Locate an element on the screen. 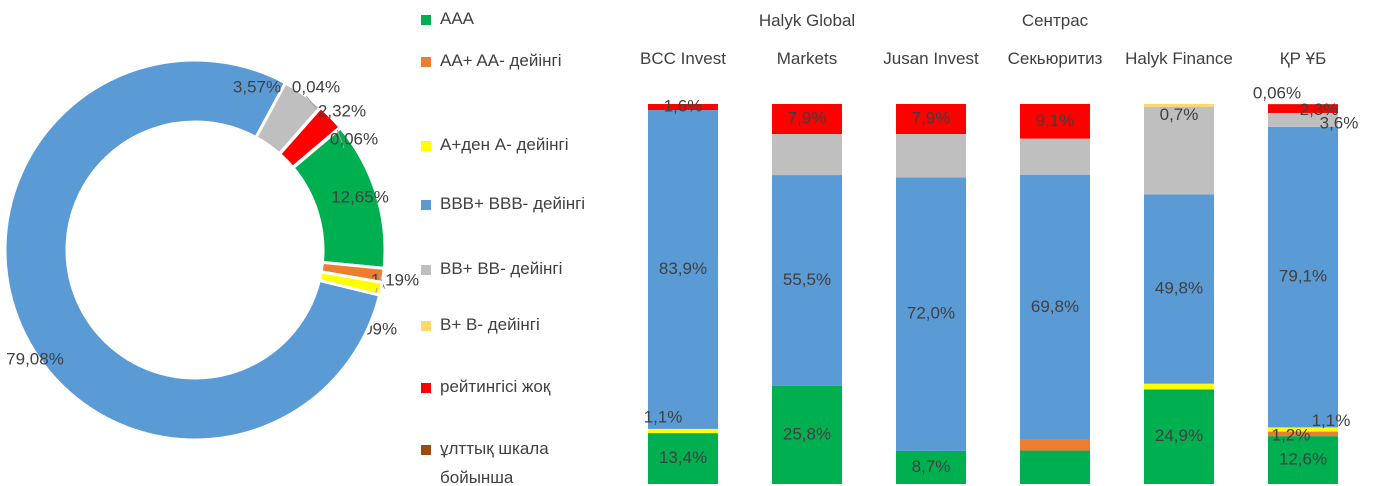  text-line: бойынша is located at coordinates (477, 477).